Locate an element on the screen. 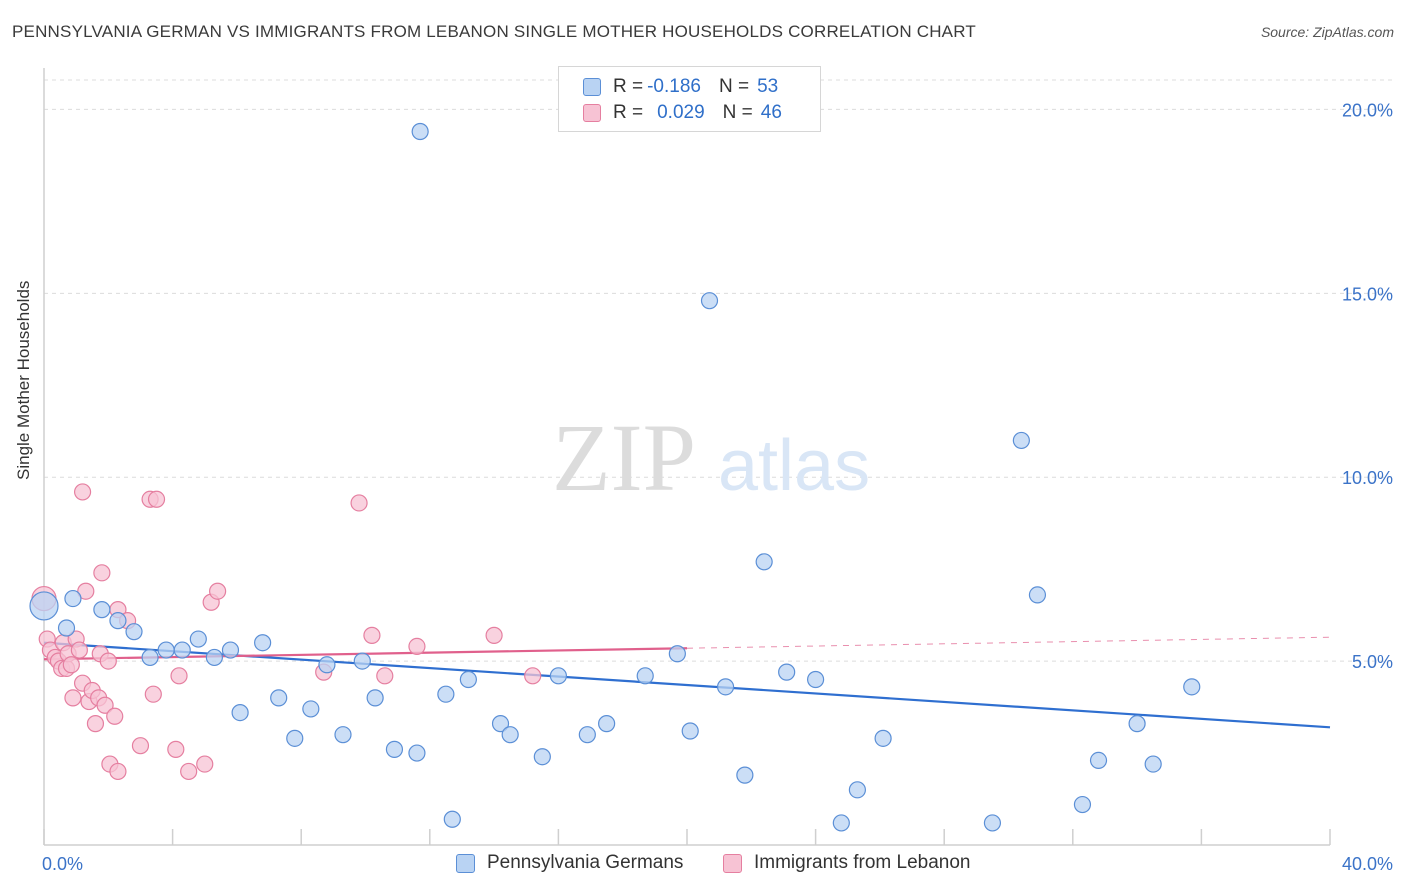 The image size is (1406, 892). legend-swatch-blue is located at coordinates (592, 87).